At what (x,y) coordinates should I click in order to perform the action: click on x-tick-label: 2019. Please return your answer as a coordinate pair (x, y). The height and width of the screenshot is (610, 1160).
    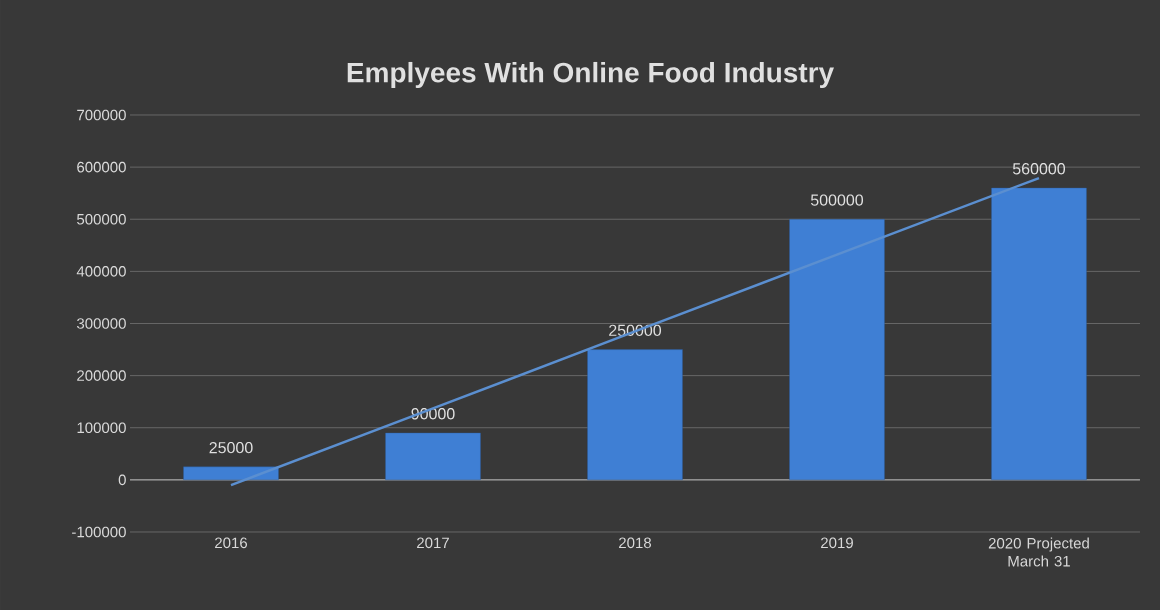
    Looking at the image, I should click on (837, 543).